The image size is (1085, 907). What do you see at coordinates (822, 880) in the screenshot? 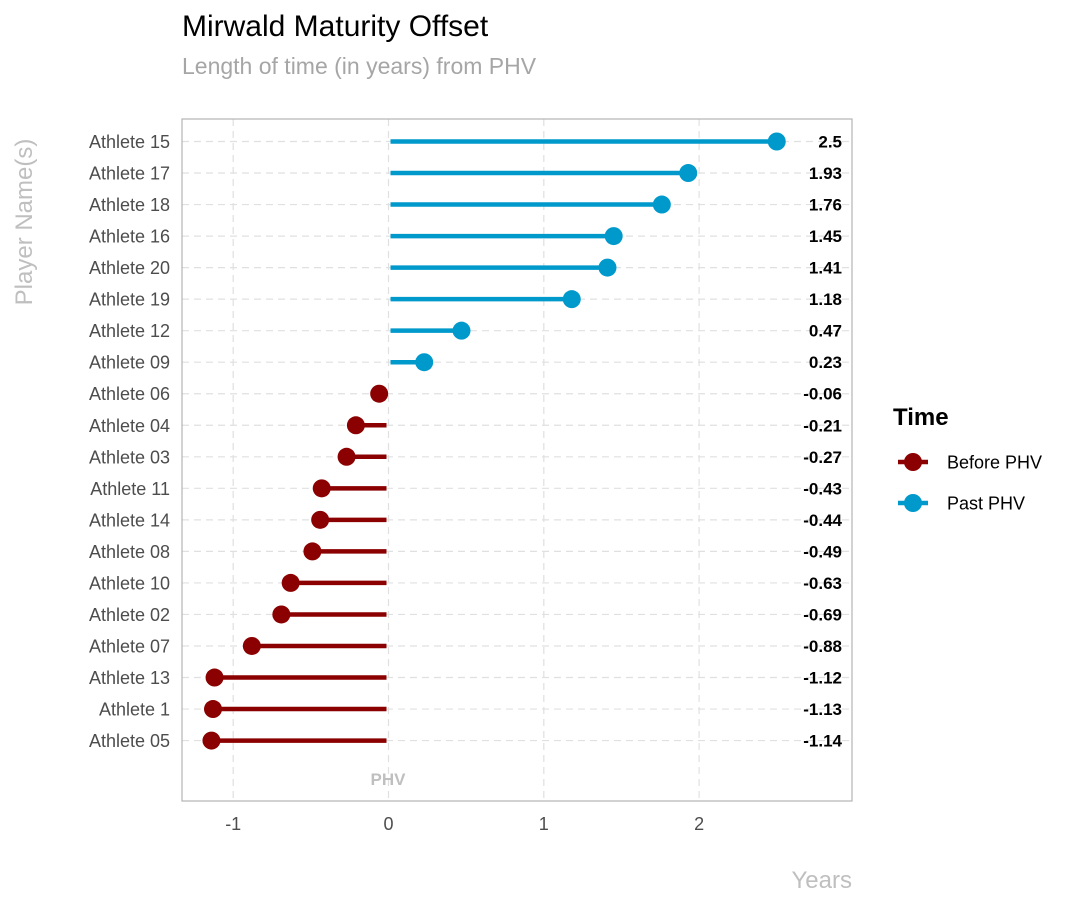
I see `x-axis-title: Years` at bounding box center [822, 880].